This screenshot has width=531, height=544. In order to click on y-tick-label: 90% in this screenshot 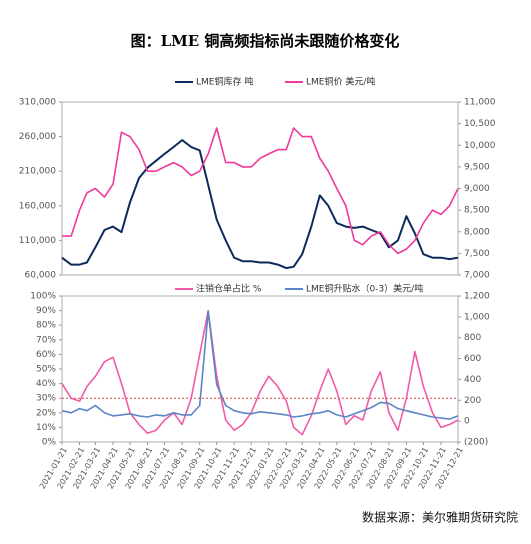, I will do `click(46, 311)`.